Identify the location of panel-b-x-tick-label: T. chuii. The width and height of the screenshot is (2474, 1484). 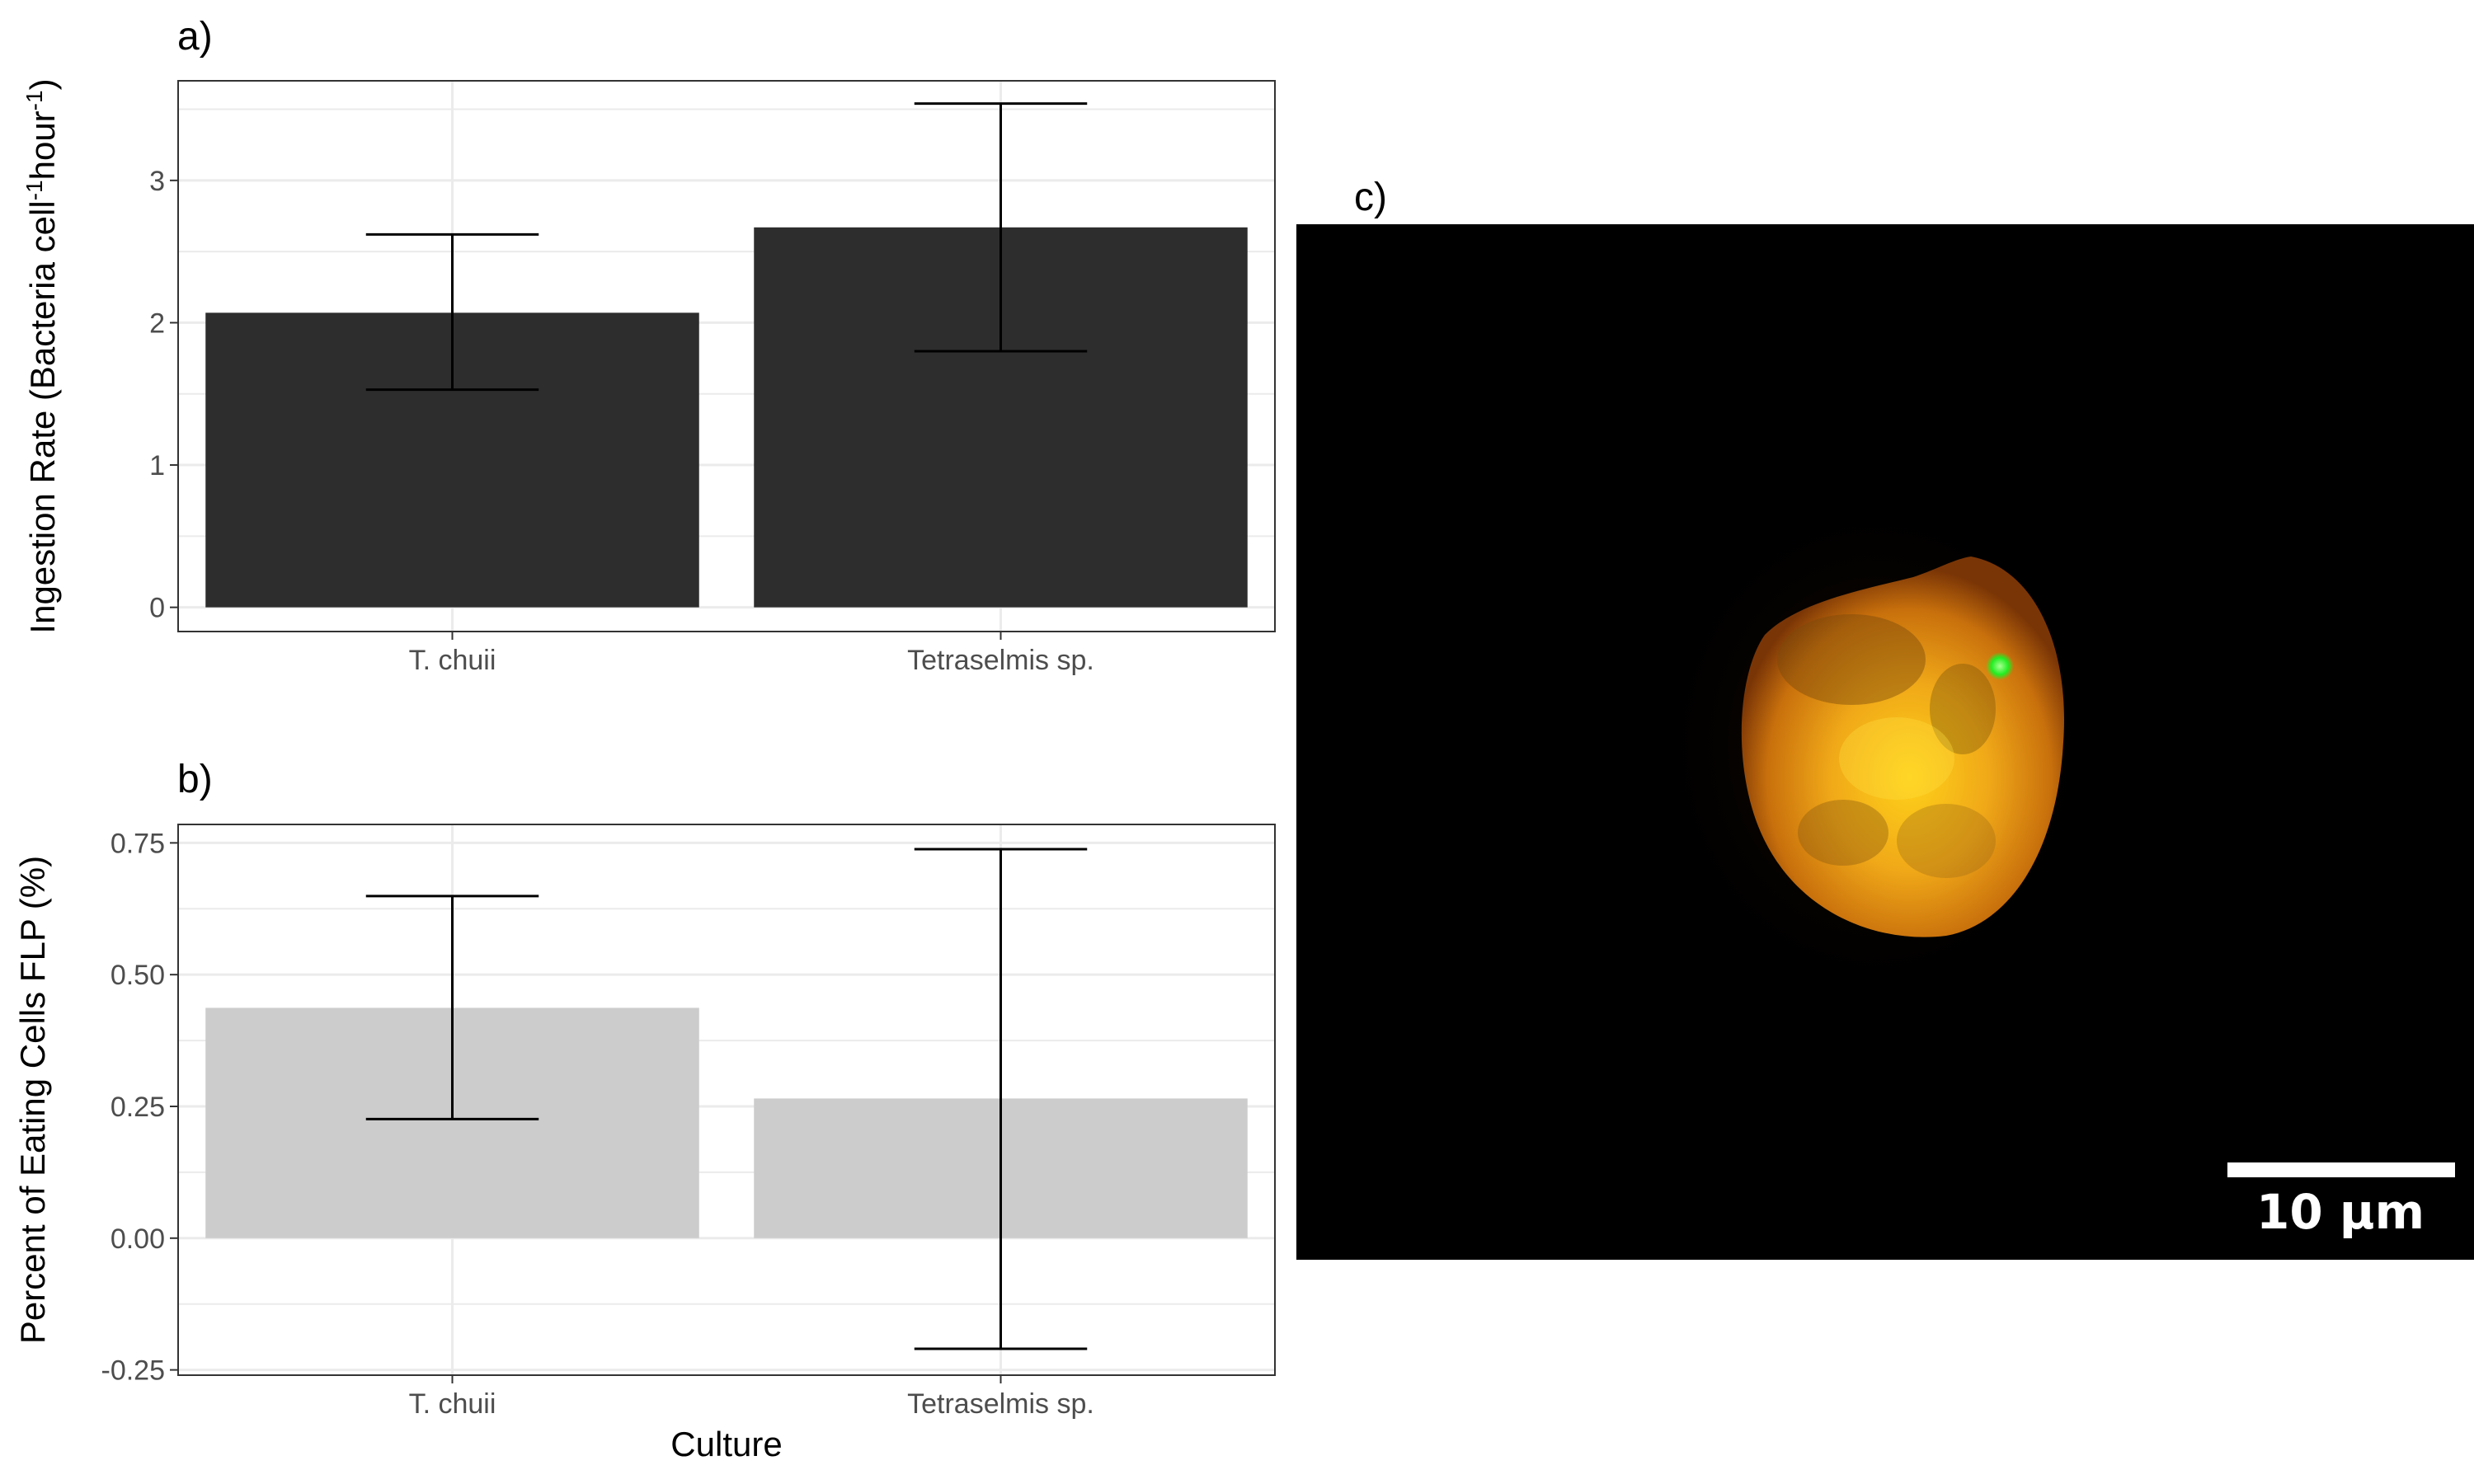
(452, 1404).